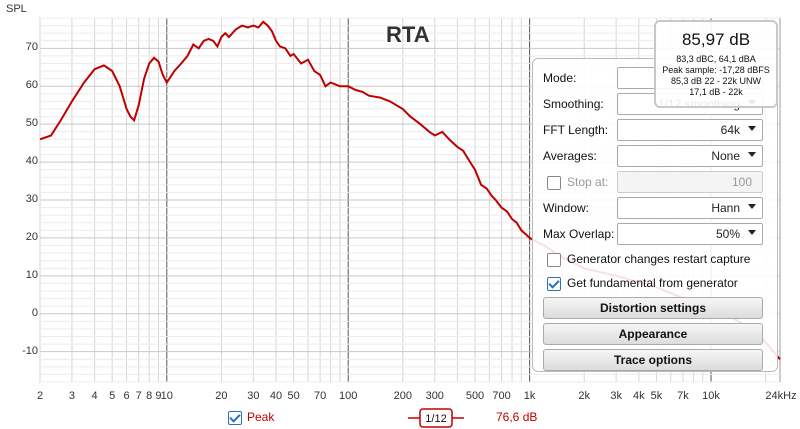 The height and width of the screenshot is (429, 800). I want to click on x-tick-label: 200, so click(402, 396).